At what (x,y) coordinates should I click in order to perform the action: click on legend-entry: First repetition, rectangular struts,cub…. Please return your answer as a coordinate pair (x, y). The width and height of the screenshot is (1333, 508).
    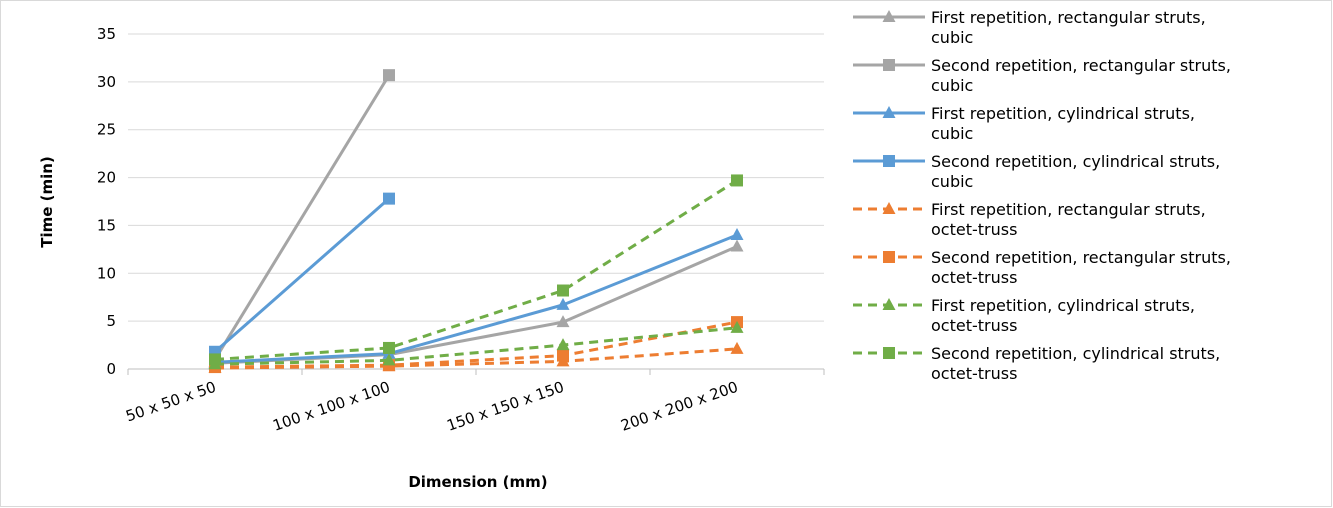
    Looking at the image, I should click on (1029, 27).